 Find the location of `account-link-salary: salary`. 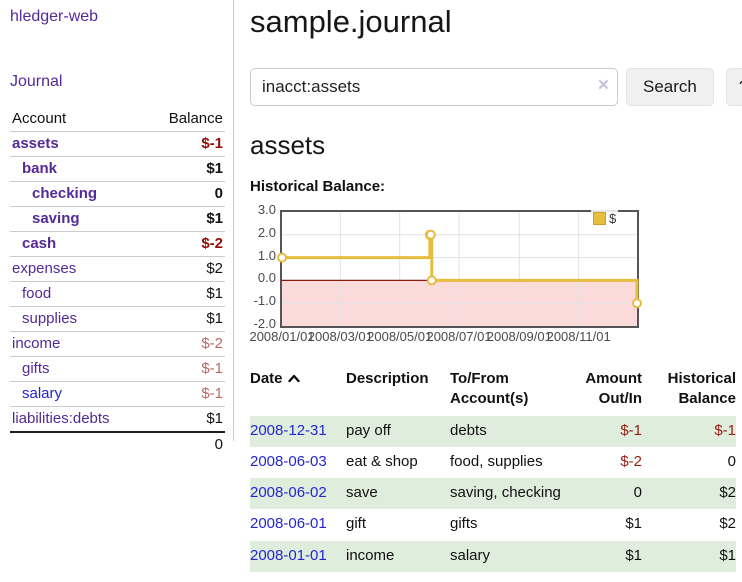

account-link-salary: salary is located at coordinates (42, 393).